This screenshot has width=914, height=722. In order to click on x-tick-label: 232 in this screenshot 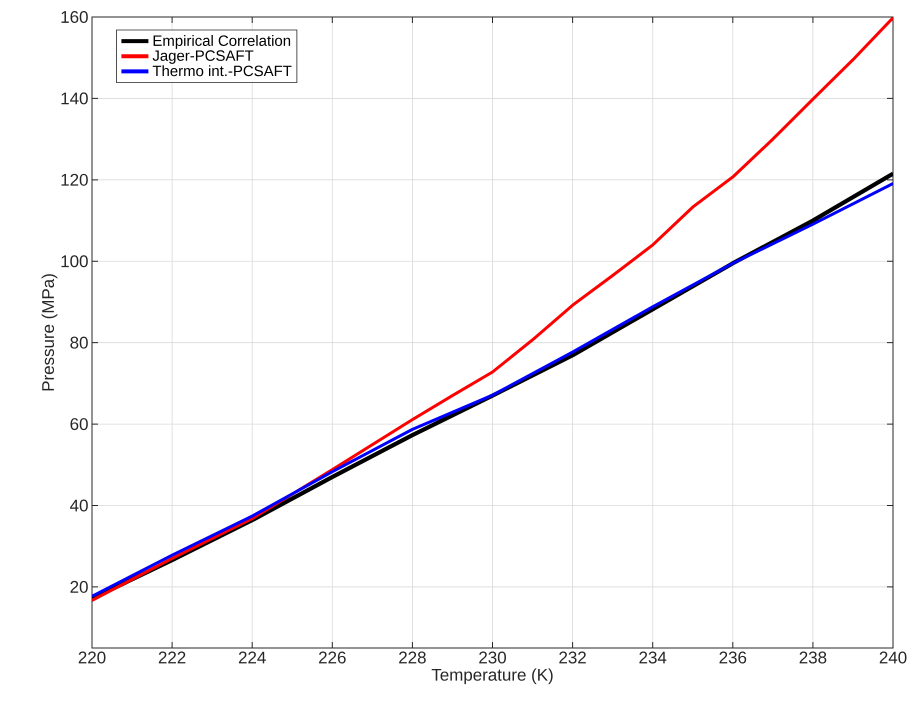, I will do `click(572, 658)`.